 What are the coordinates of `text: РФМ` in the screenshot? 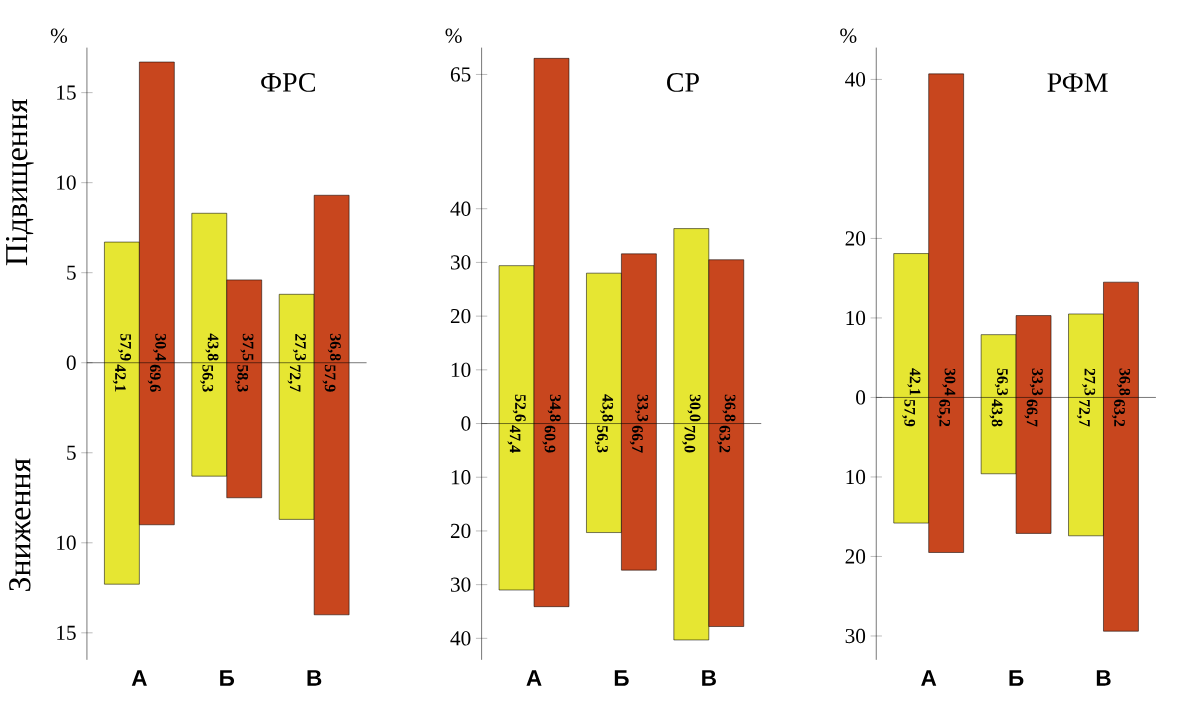 It's located at (1077, 82).